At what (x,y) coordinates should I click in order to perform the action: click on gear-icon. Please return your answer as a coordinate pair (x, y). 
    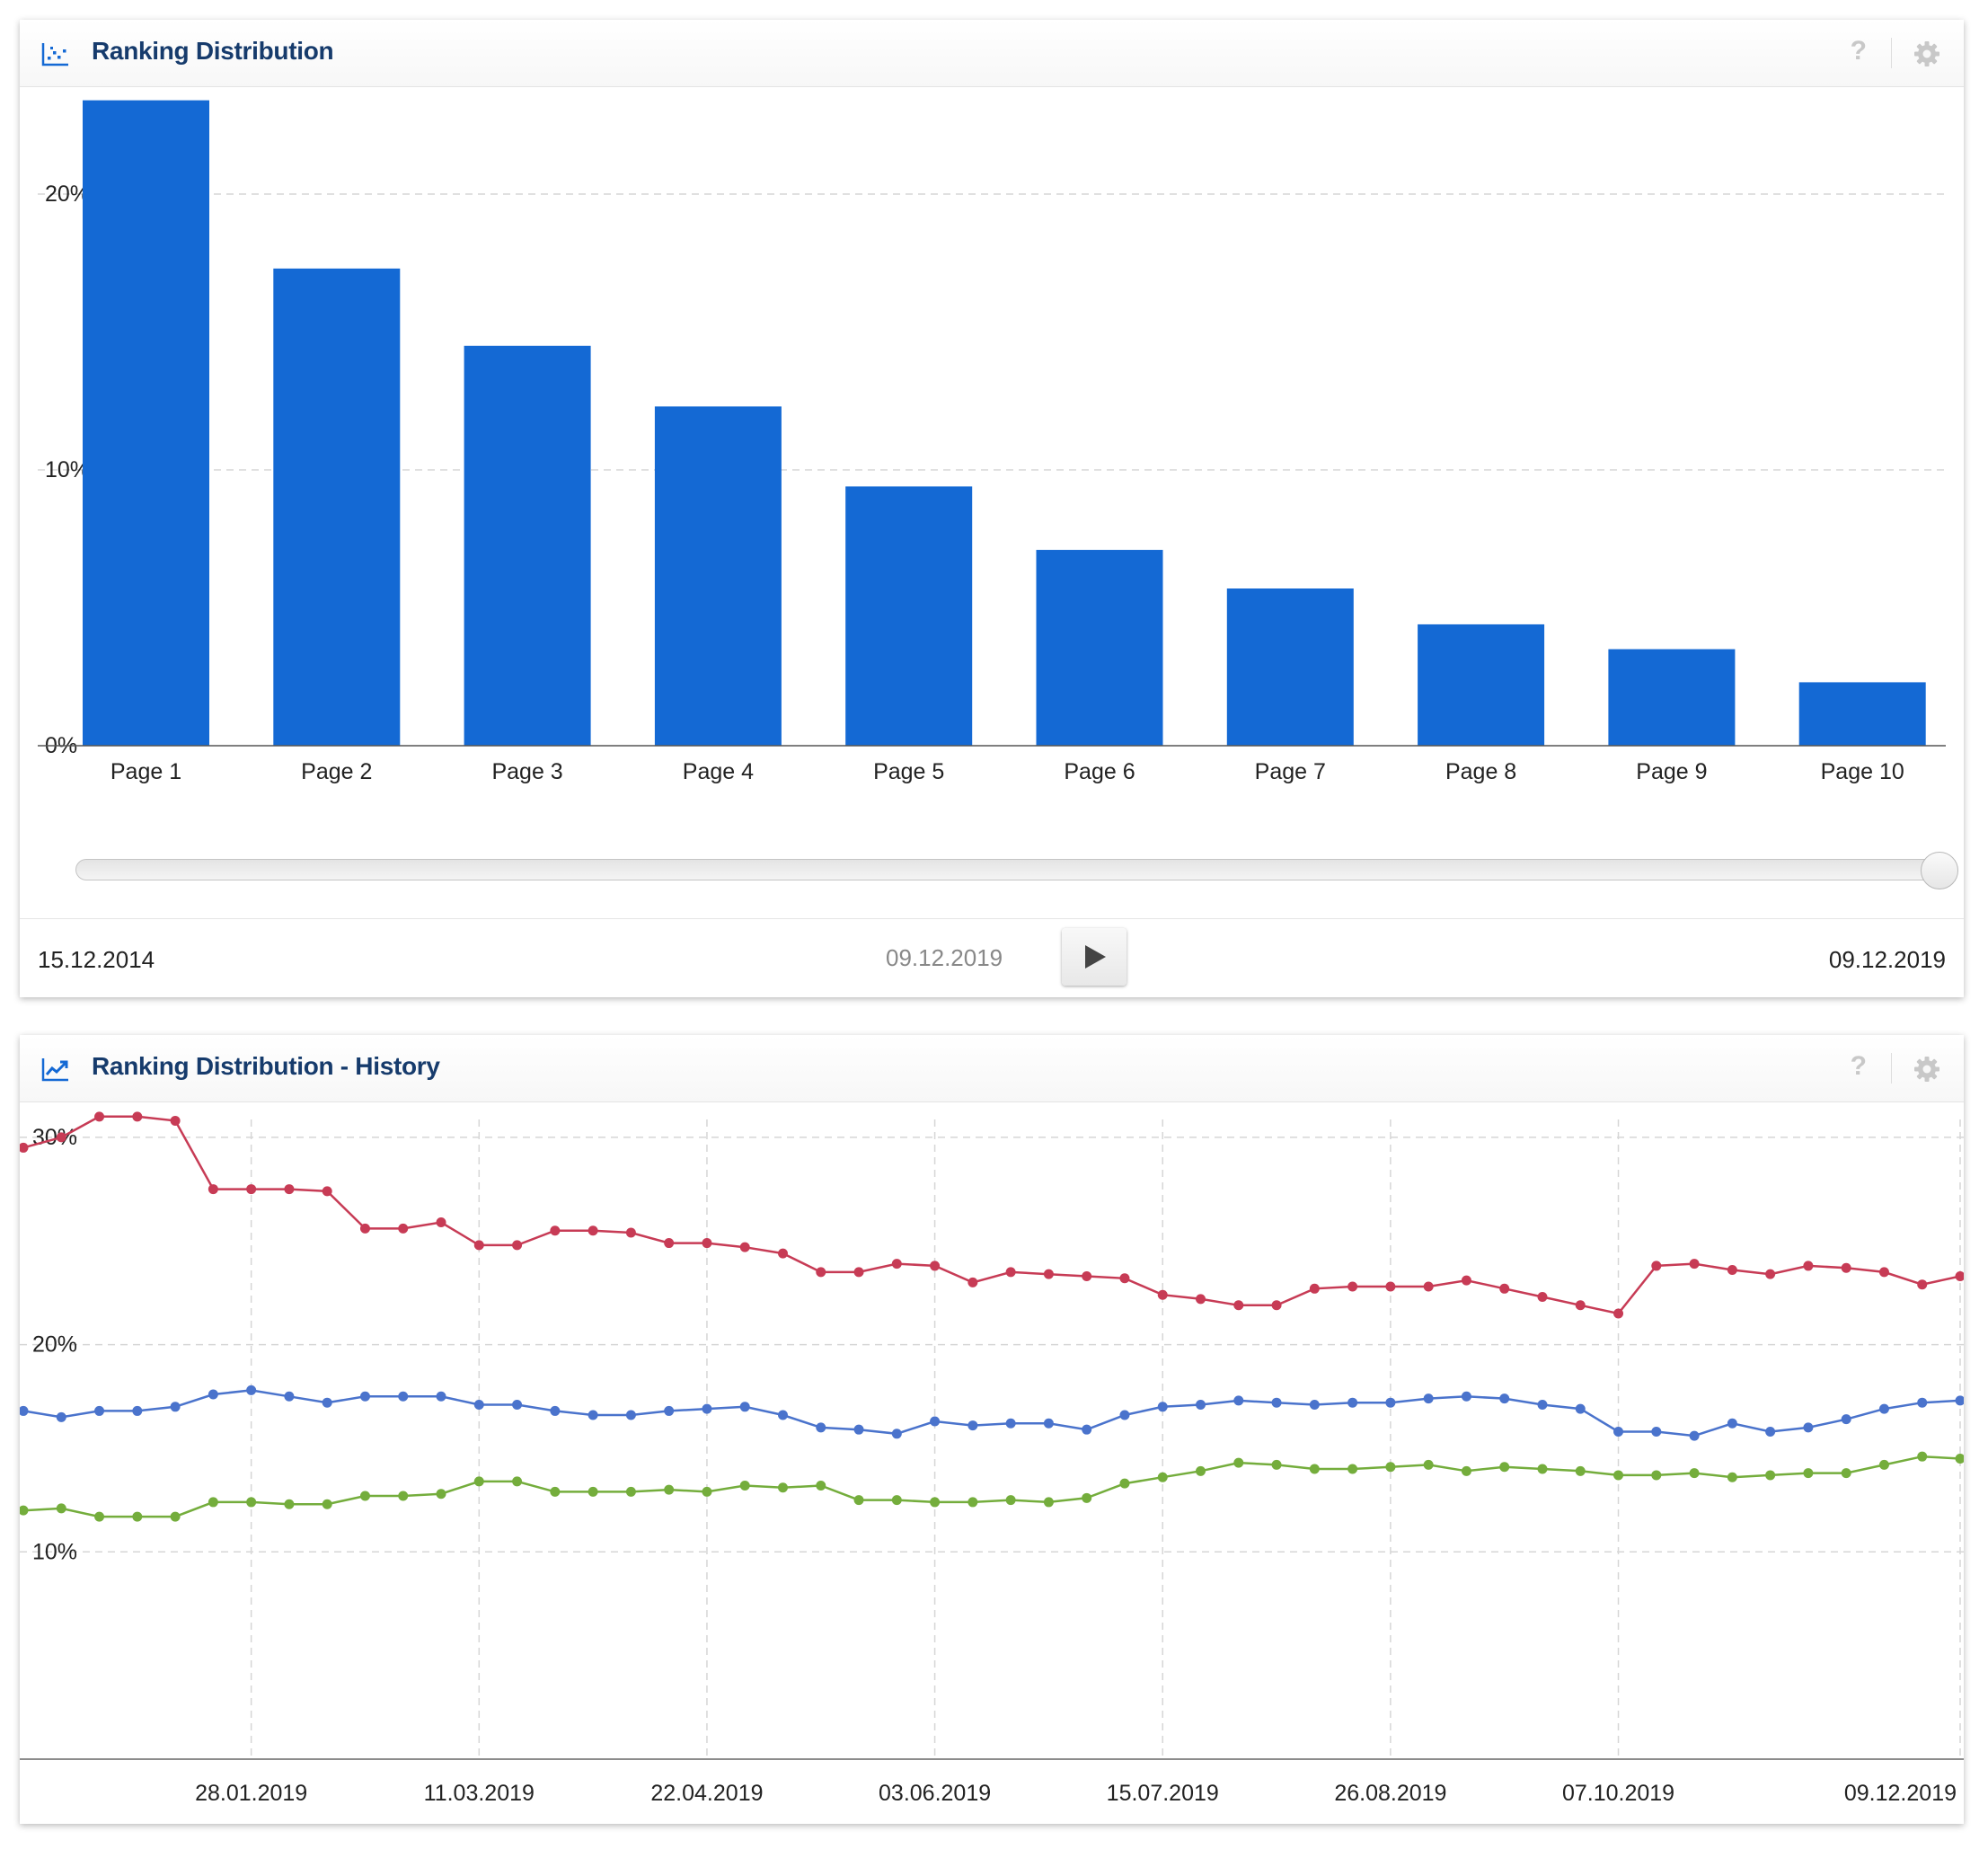
    Looking at the image, I should click on (1926, 54).